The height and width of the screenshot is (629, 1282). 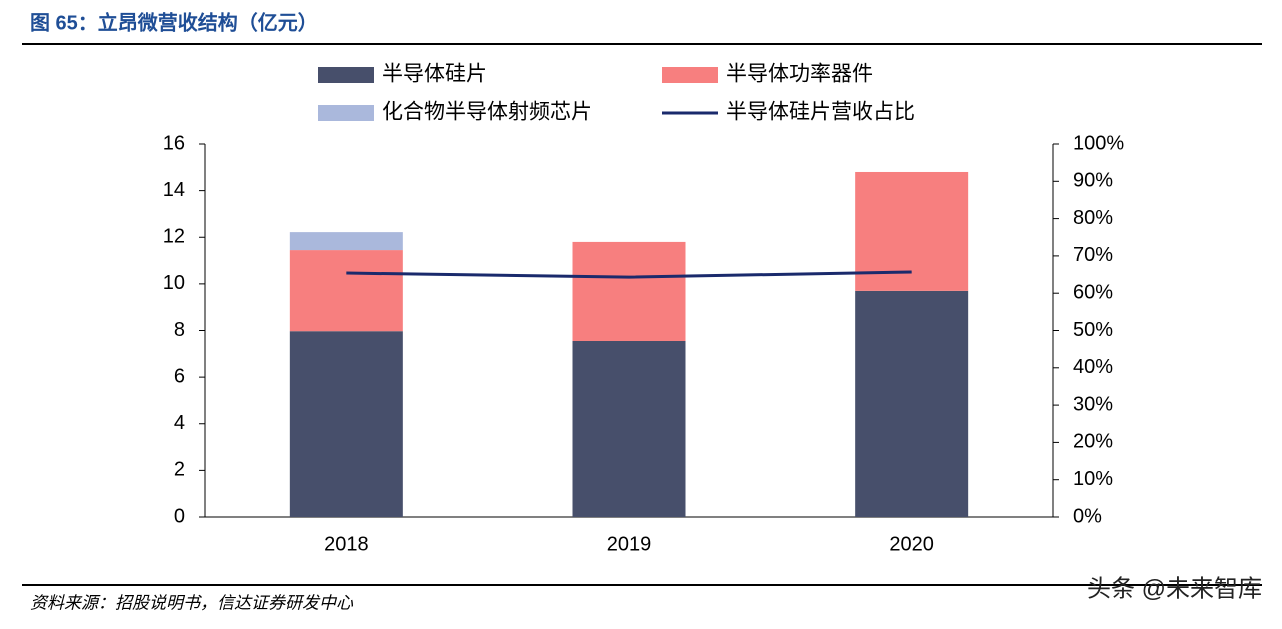 What do you see at coordinates (174, 237) in the screenshot?
I see `y-tick-label: 12` at bounding box center [174, 237].